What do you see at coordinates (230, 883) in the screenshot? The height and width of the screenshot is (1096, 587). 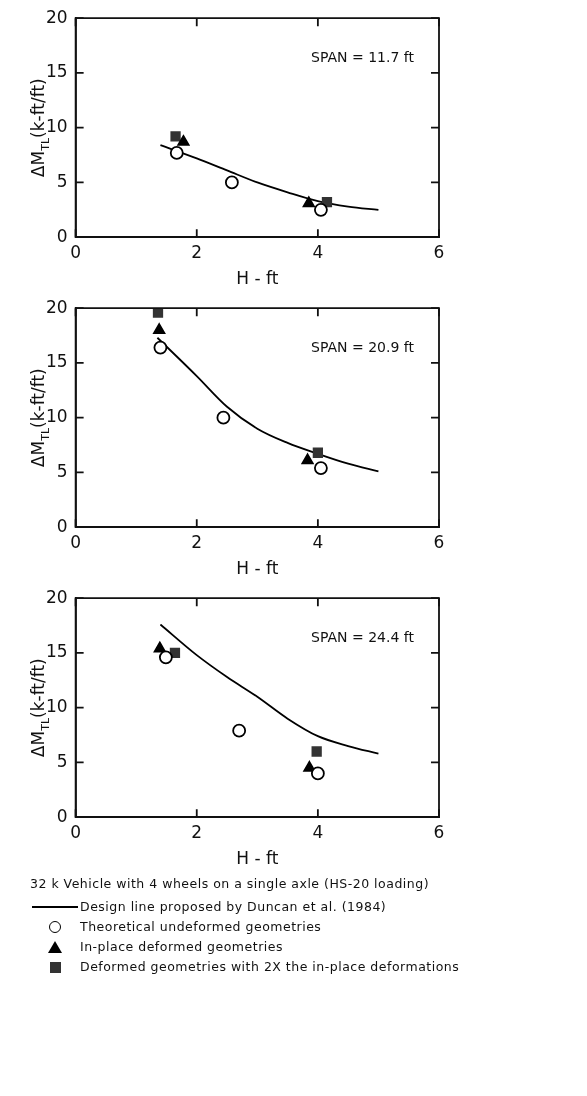 I see `legend-title: 32 k Vehicle with 4 wheels on a single axle (HS-20 loading)` at bounding box center [230, 883].